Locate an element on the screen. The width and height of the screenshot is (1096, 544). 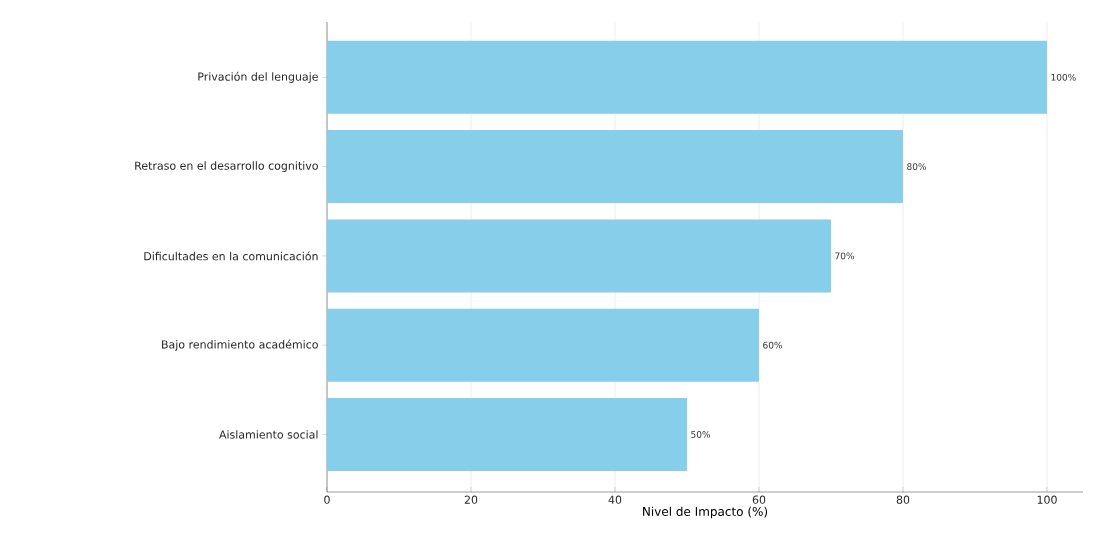
x-tick-label: 20 is located at coordinates (471, 499).